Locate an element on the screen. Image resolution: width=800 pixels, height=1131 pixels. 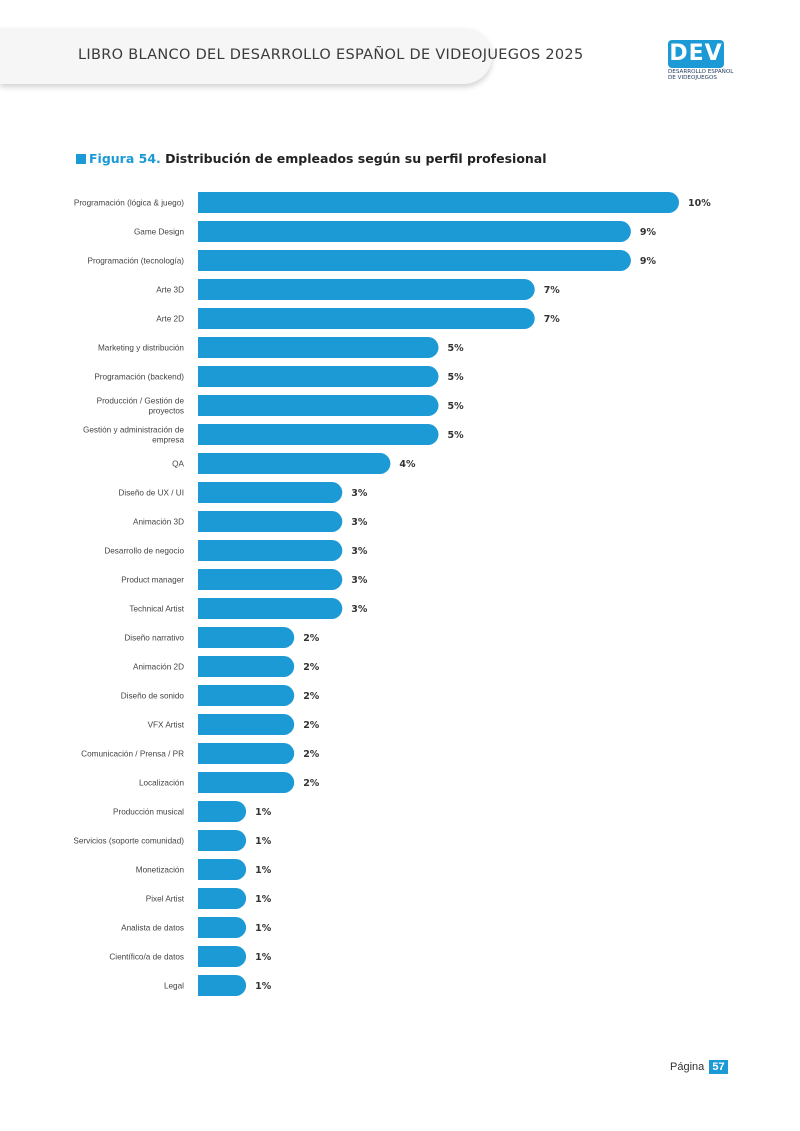
category-label: Localización is located at coordinates (162, 783).